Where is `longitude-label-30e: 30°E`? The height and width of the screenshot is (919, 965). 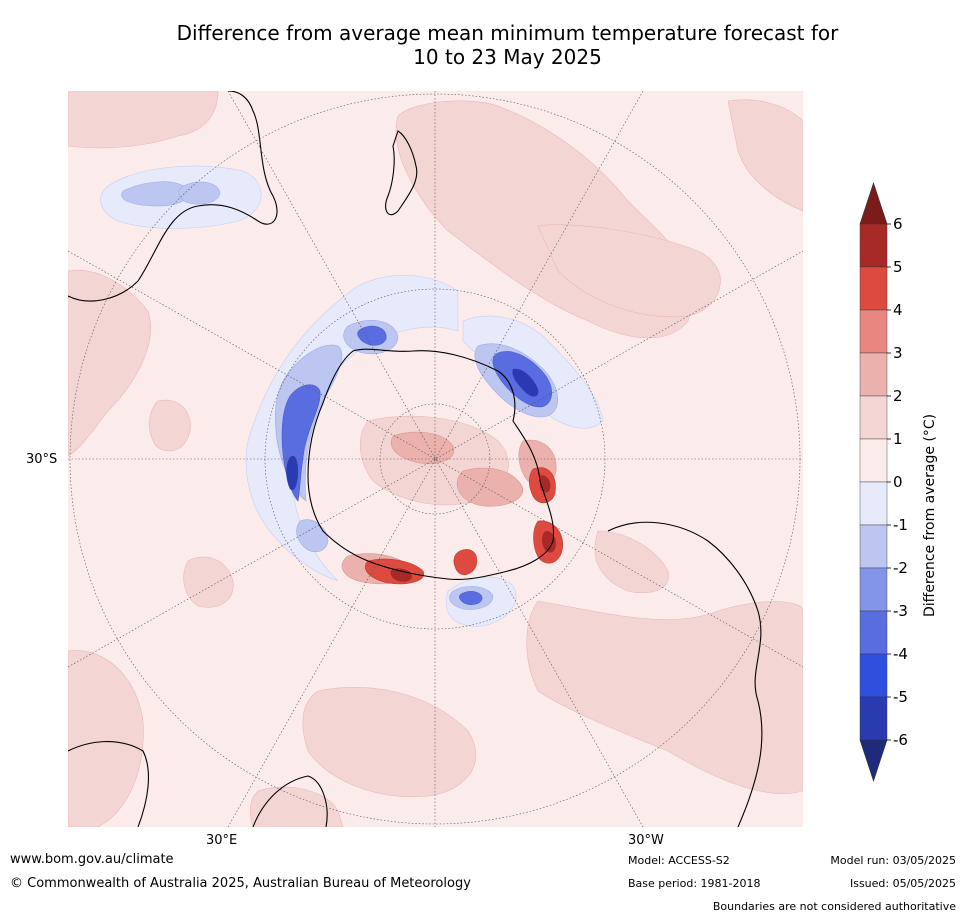 longitude-label-30e: 30°E is located at coordinates (222, 840).